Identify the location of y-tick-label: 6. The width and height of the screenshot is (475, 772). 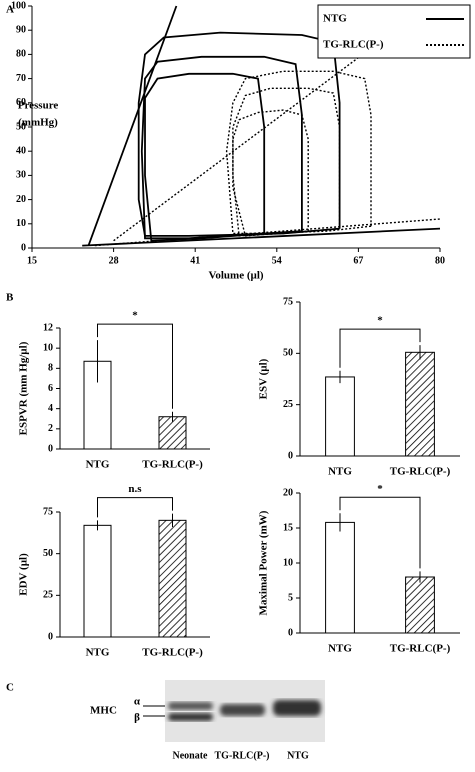
(50, 388).